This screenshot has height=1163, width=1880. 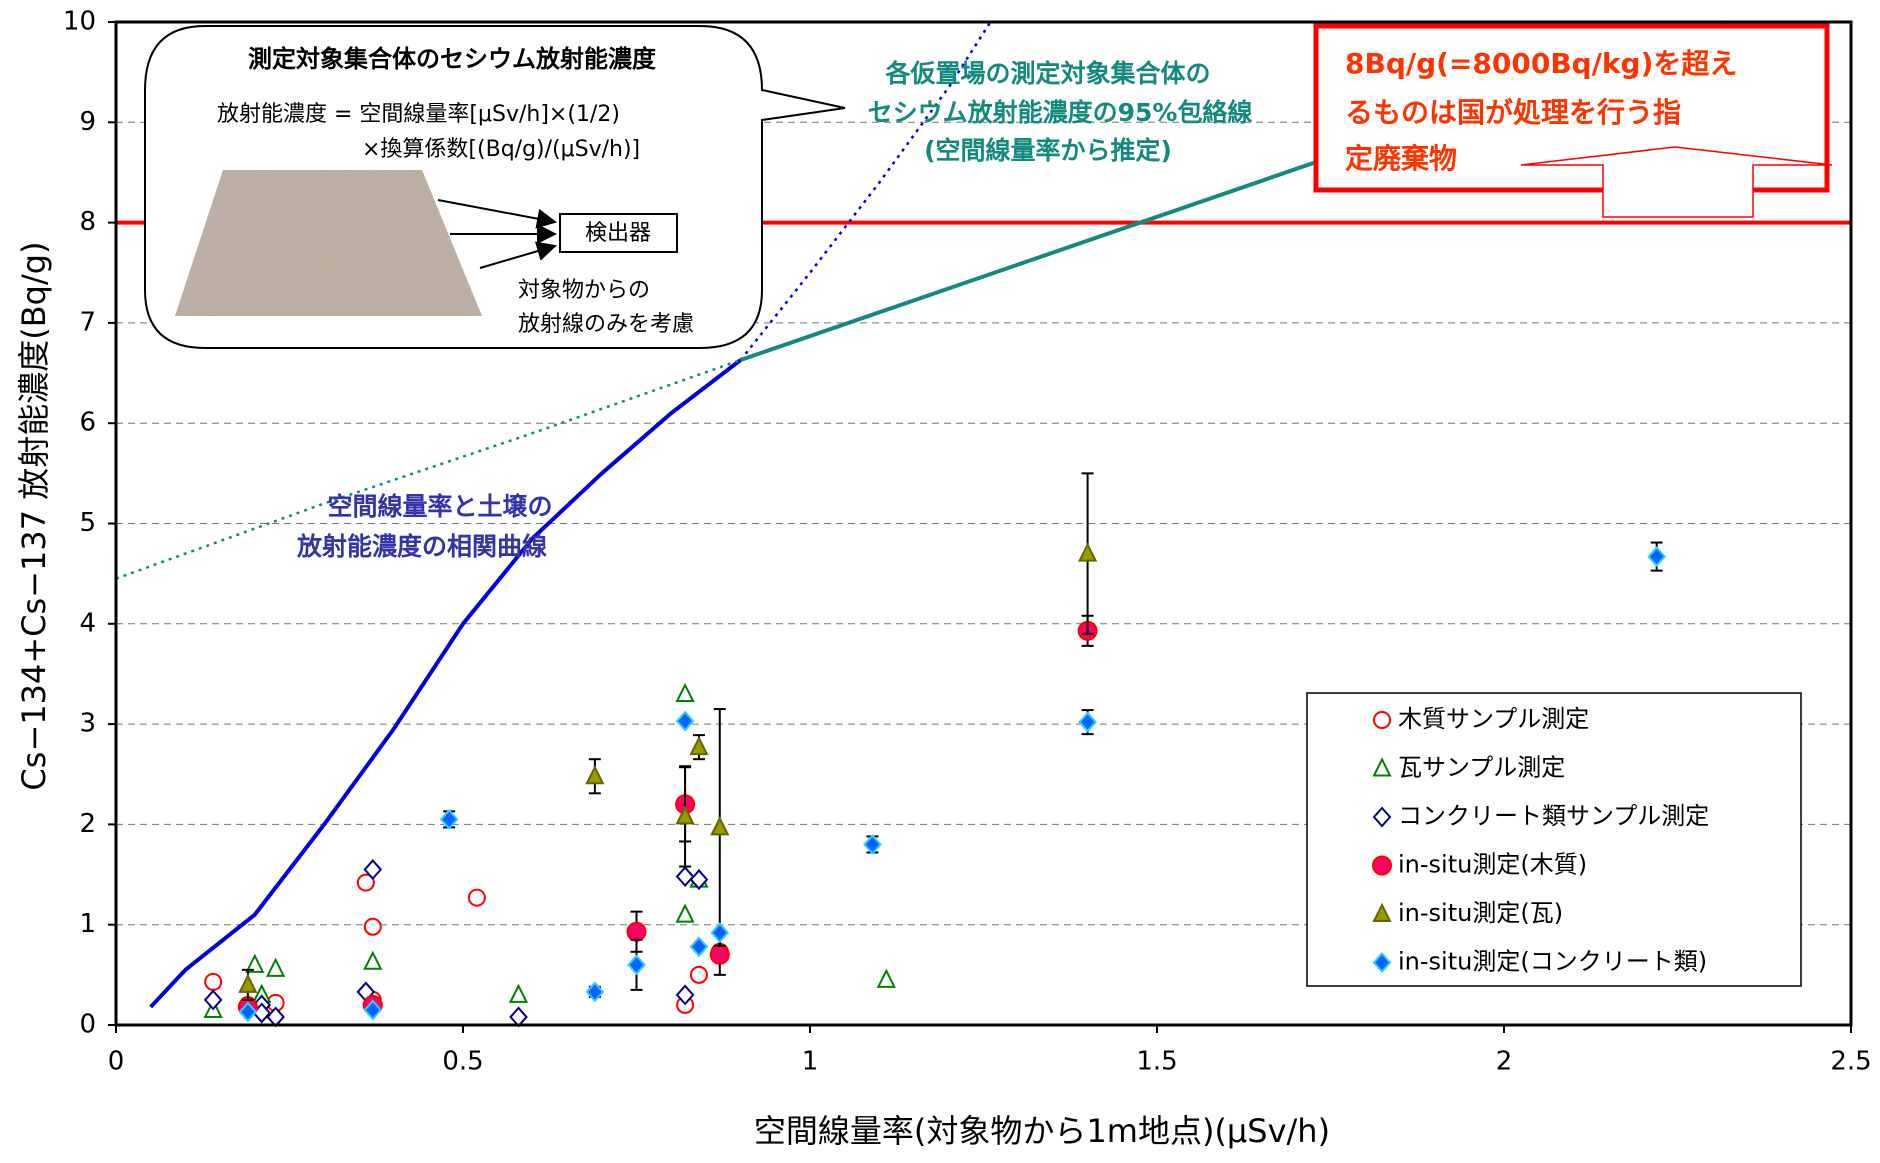 What do you see at coordinates (421, 546) in the screenshot?
I see `annotation: 放射能濃度の相関曲線` at bounding box center [421, 546].